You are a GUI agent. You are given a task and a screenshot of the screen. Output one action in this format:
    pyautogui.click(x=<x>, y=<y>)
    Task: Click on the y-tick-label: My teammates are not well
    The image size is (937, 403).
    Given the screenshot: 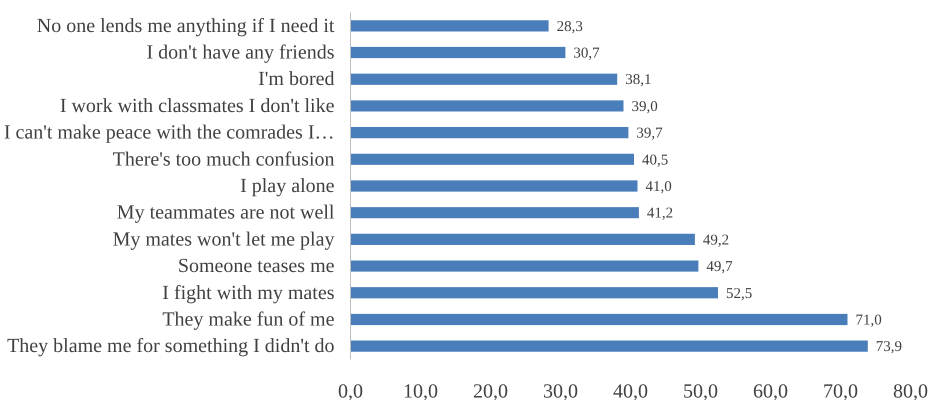 What is the action you would take?
    pyautogui.click(x=225, y=213)
    